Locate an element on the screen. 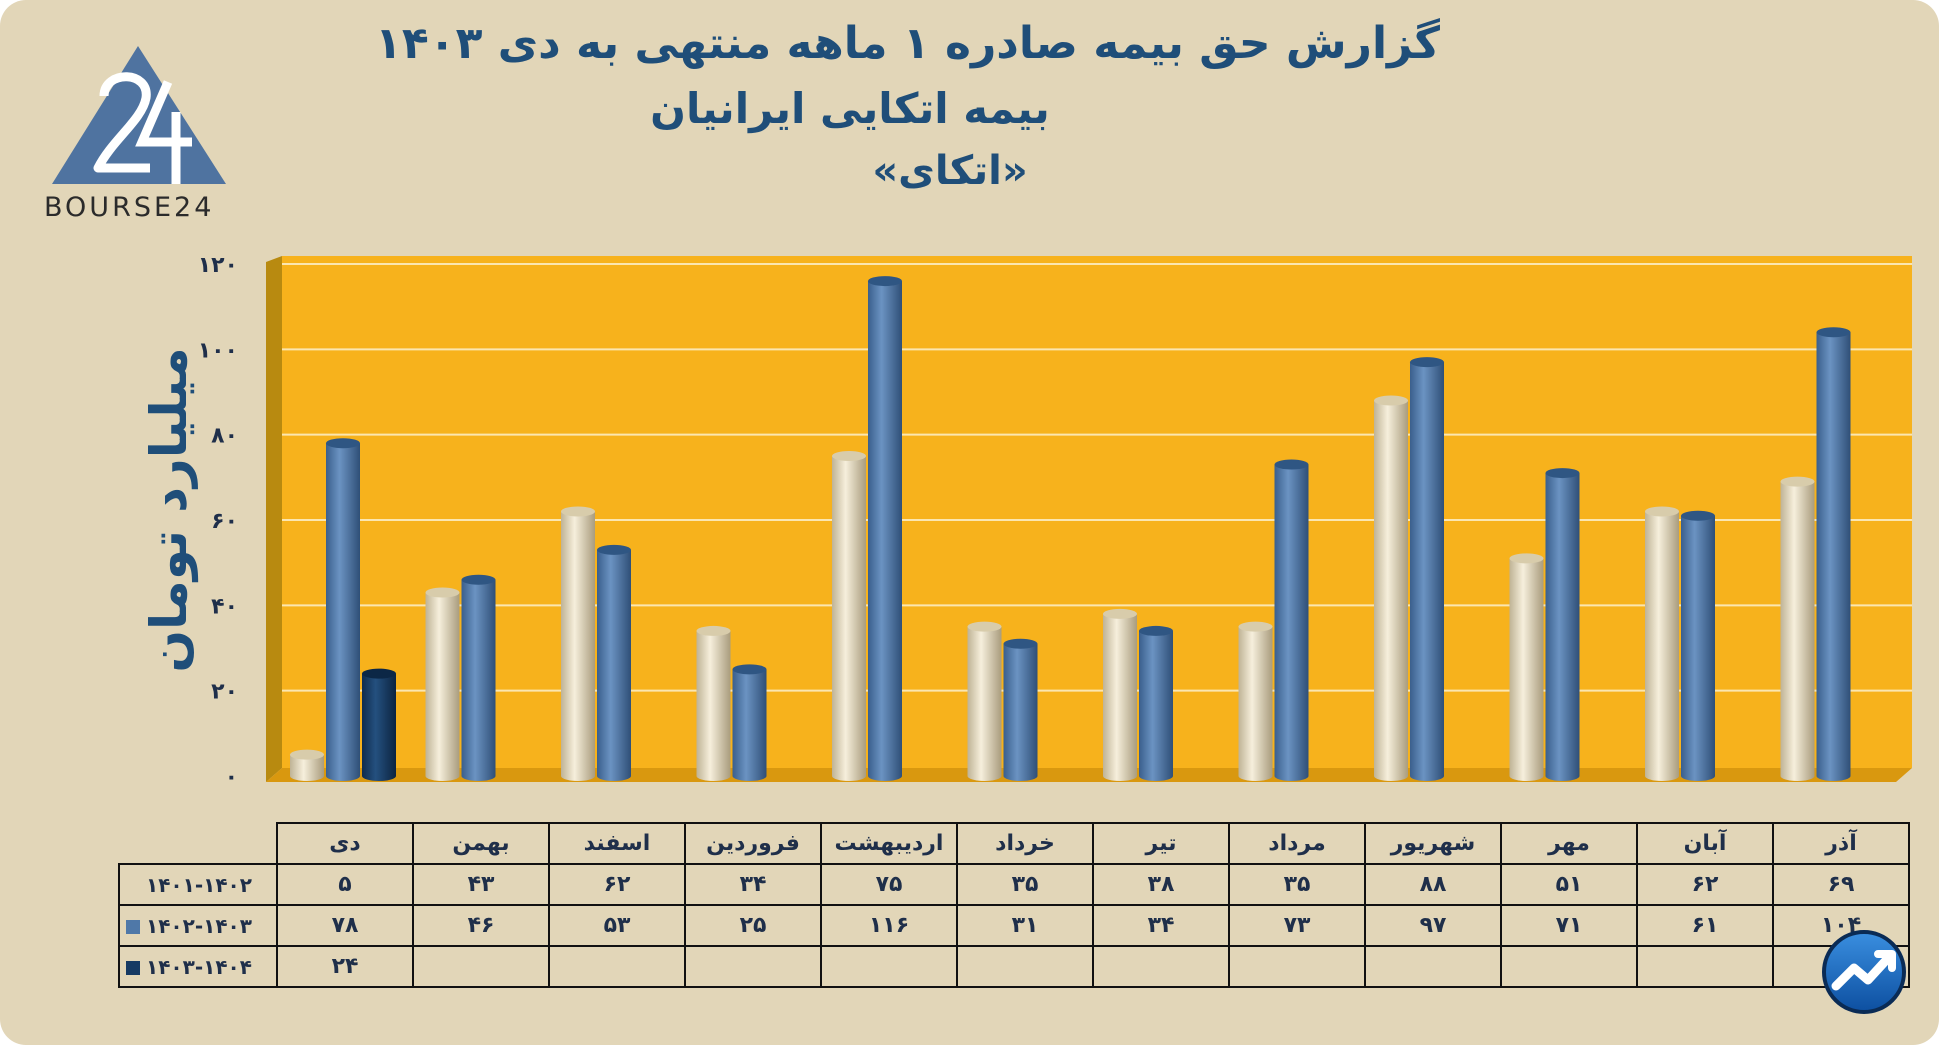  series-name: ۱۴۰۳-۱۴۰۴ is located at coordinates (199, 966).